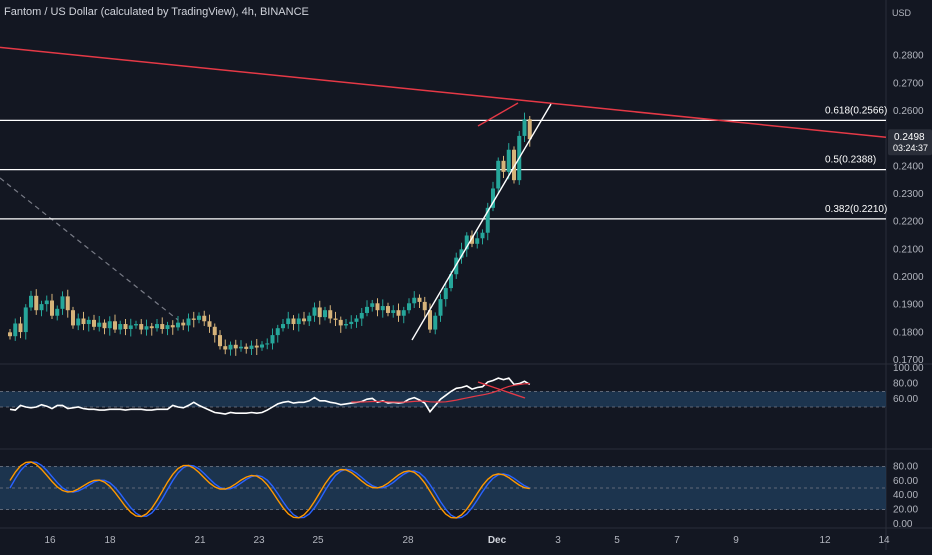  What do you see at coordinates (856, 110) in the screenshot?
I see `fib-level-label: 0.618(0.2566)` at bounding box center [856, 110].